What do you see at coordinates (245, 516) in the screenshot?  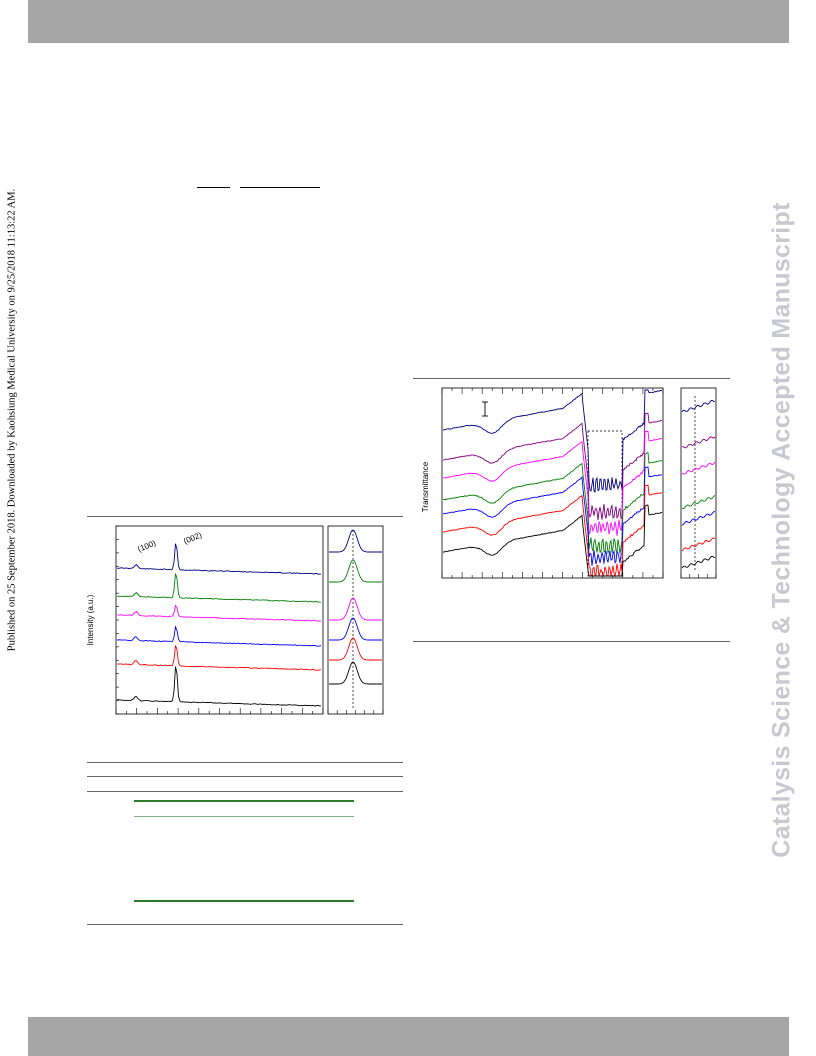 I see `xrd-figure-top-rule` at bounding box center [245, 516].